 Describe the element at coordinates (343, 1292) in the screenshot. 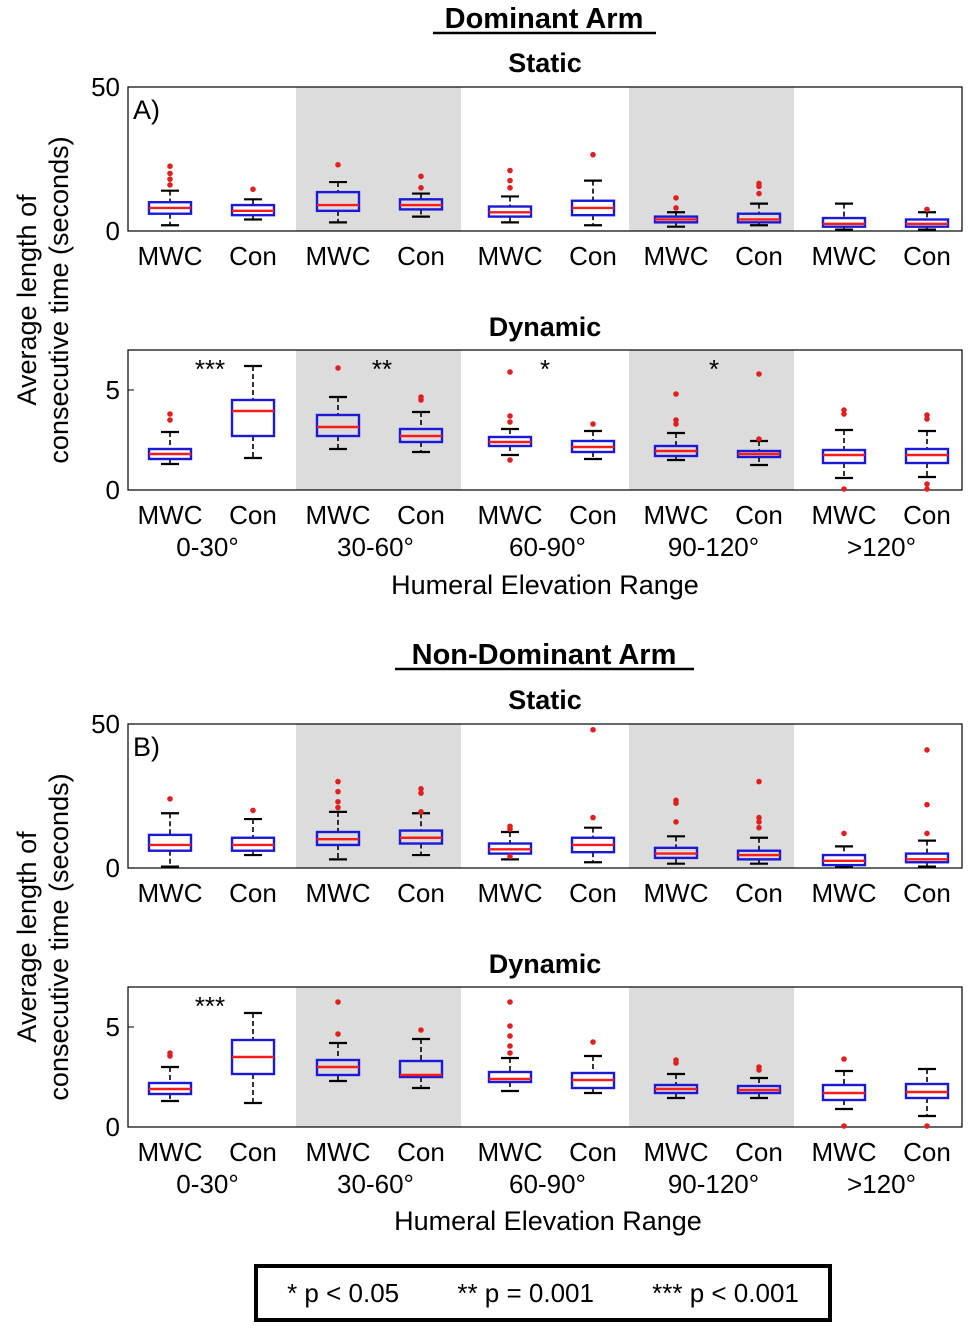

I see `legend-item-p05: * p < 0.05` at that location.